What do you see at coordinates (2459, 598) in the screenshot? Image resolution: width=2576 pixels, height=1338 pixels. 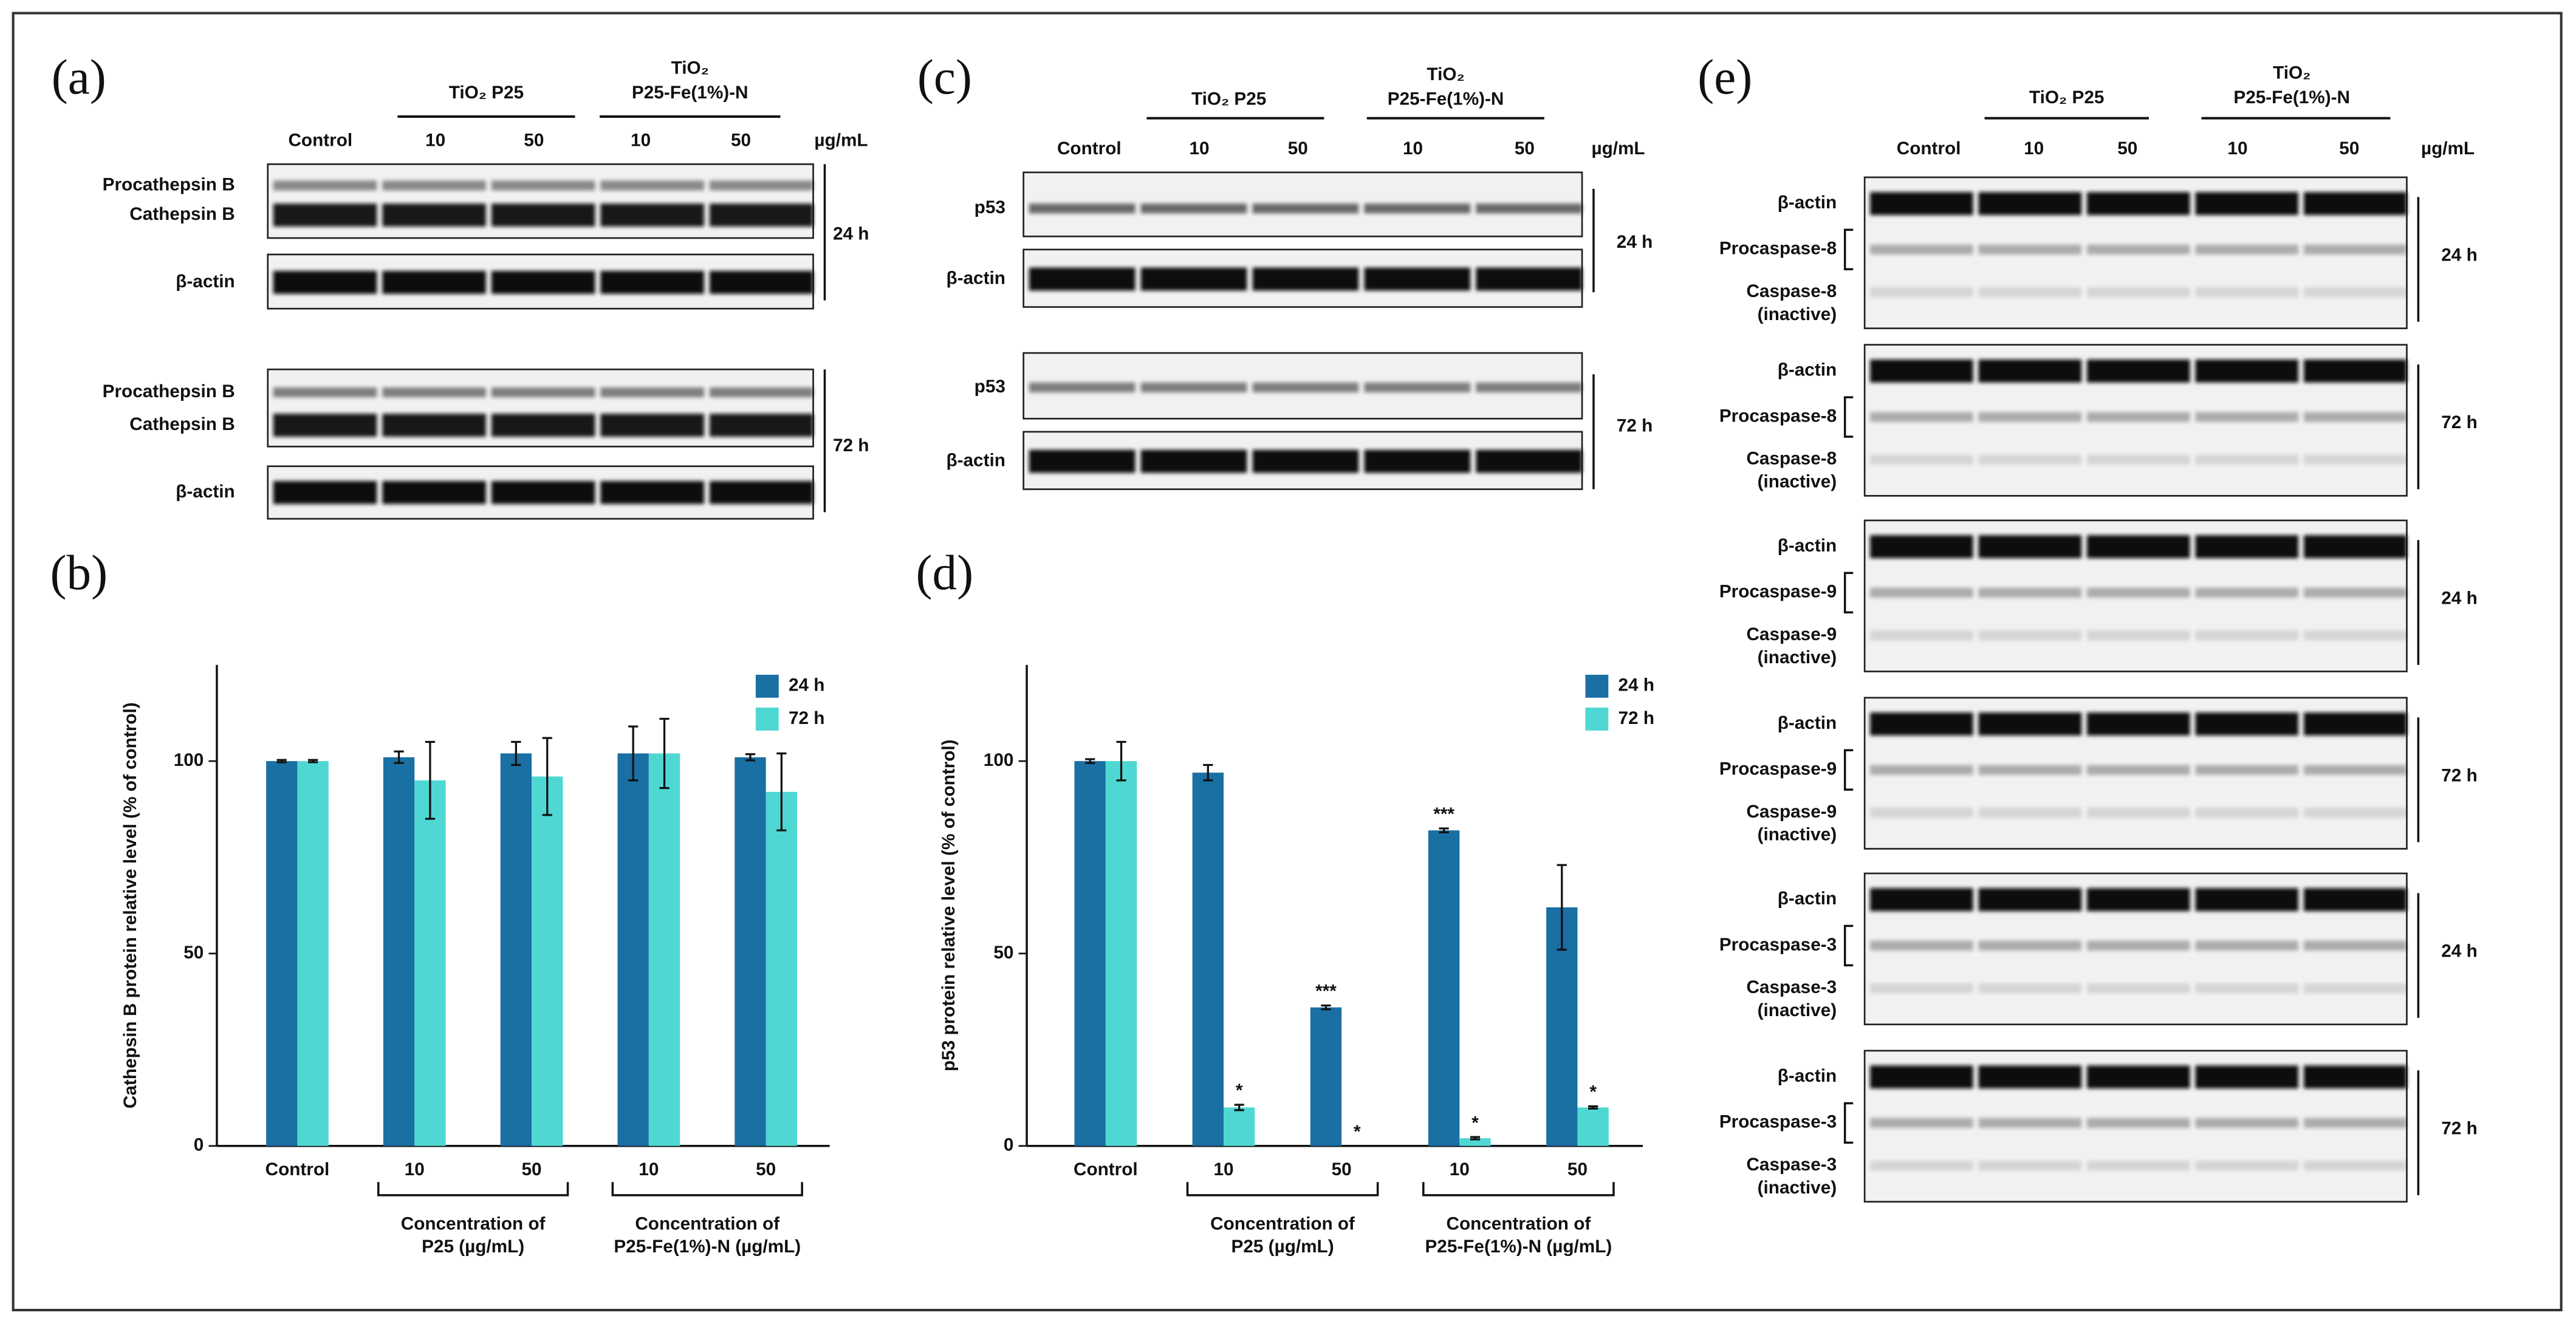 I see `time-label: 24 h` at bounding box center [2459, 598].